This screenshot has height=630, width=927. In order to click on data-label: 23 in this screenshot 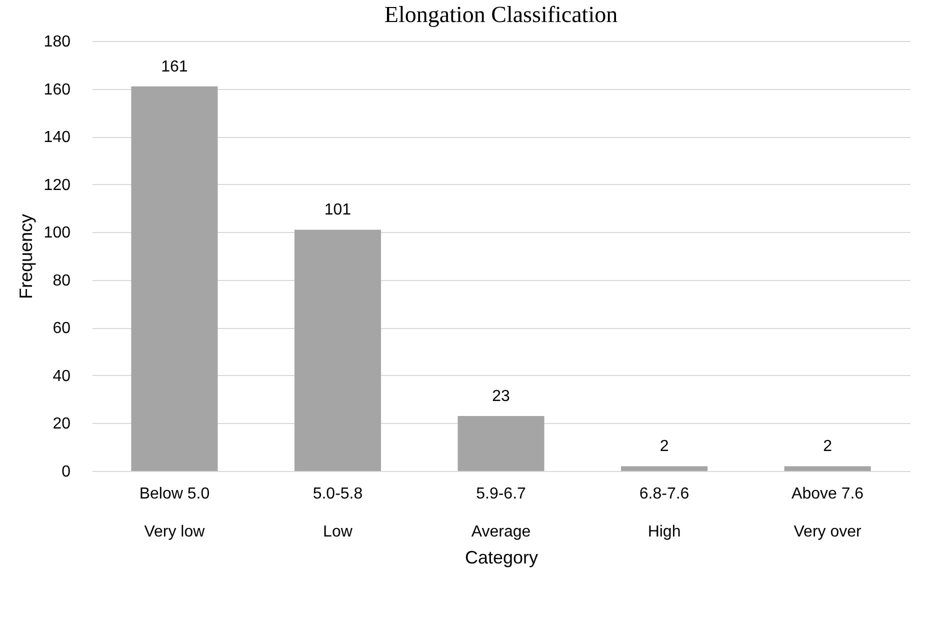, I will do `click(501, 397)`.